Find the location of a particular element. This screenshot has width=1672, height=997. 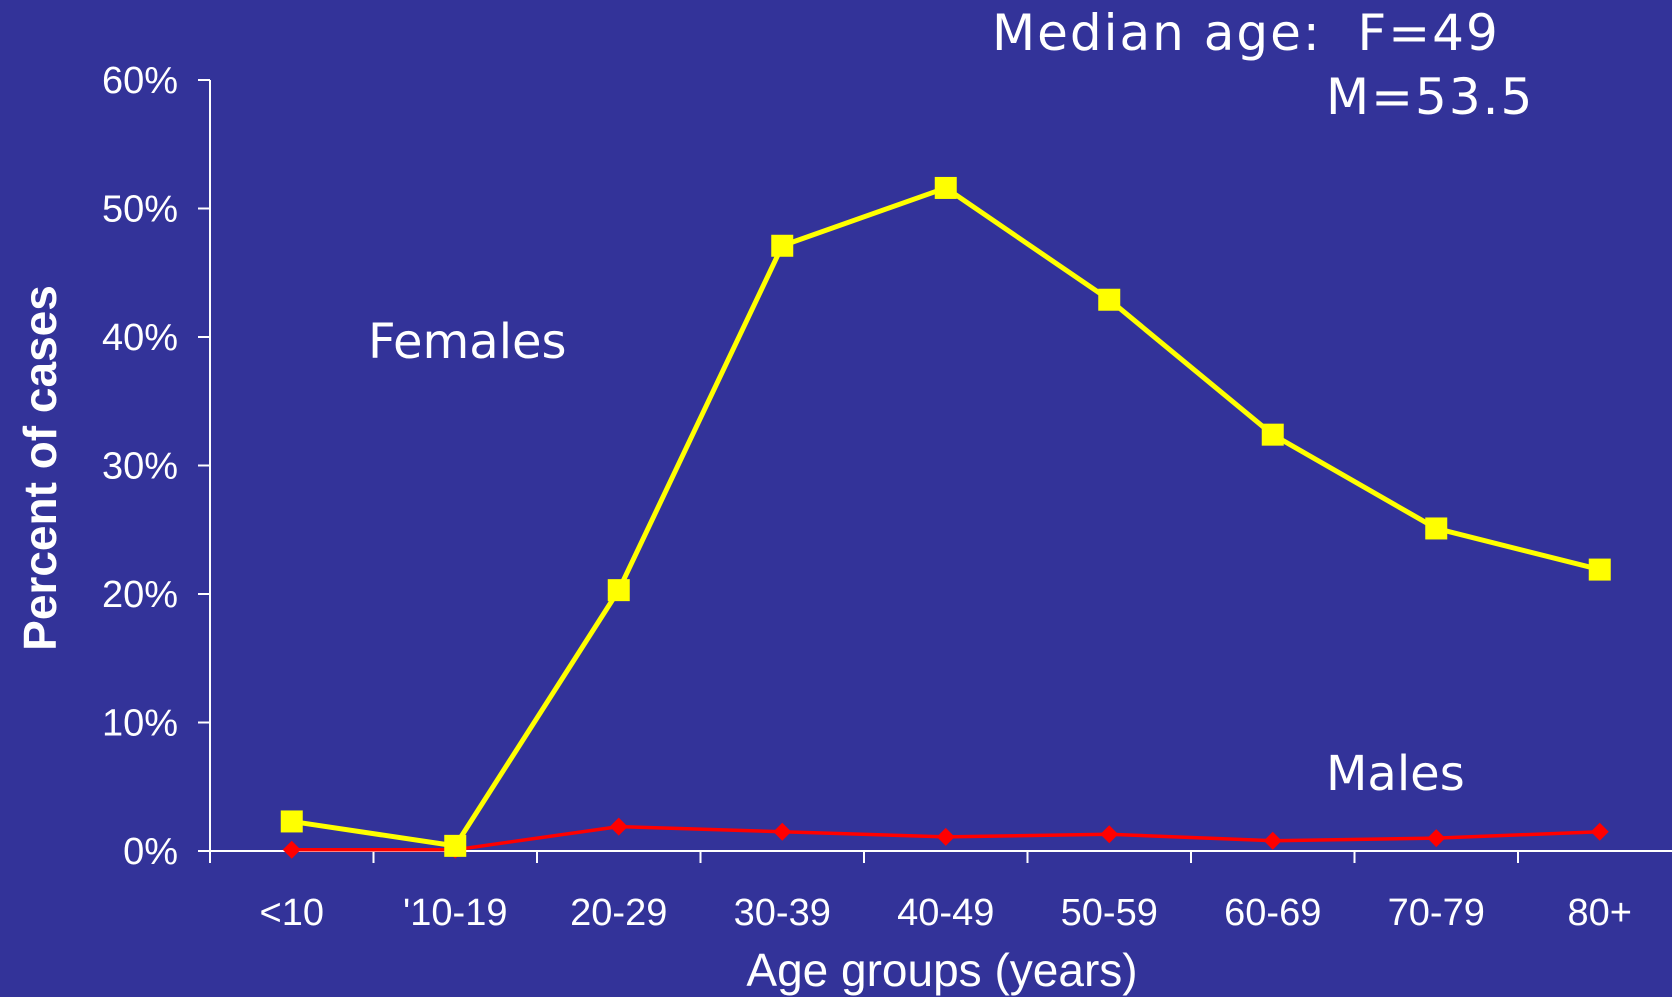

y-tick-label: 50% is located at coordinates (140, 210).